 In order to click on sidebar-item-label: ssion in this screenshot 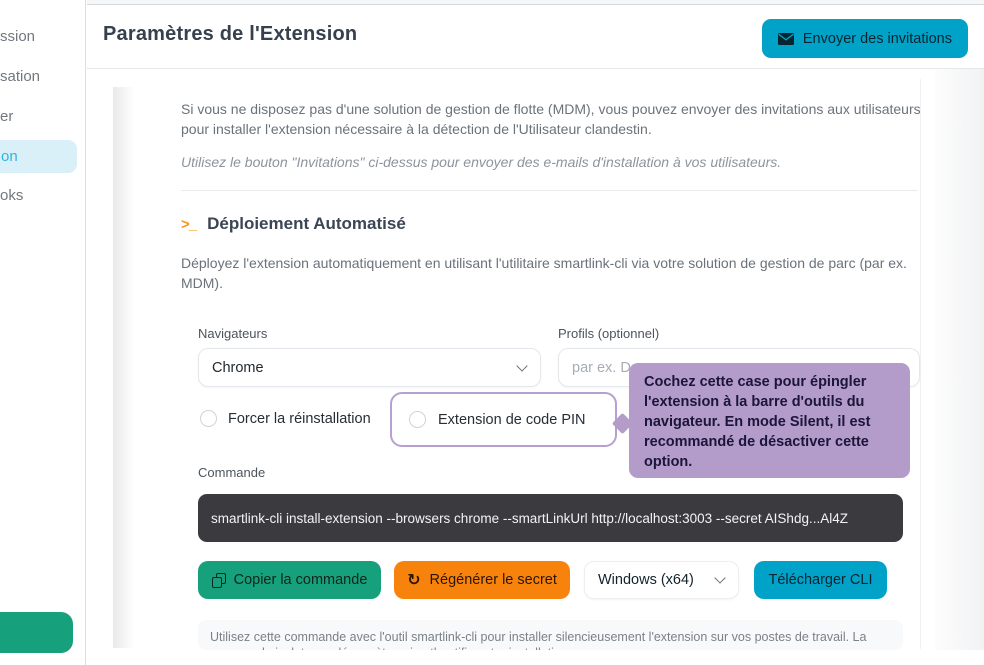, I will do `click(18, 36)`.